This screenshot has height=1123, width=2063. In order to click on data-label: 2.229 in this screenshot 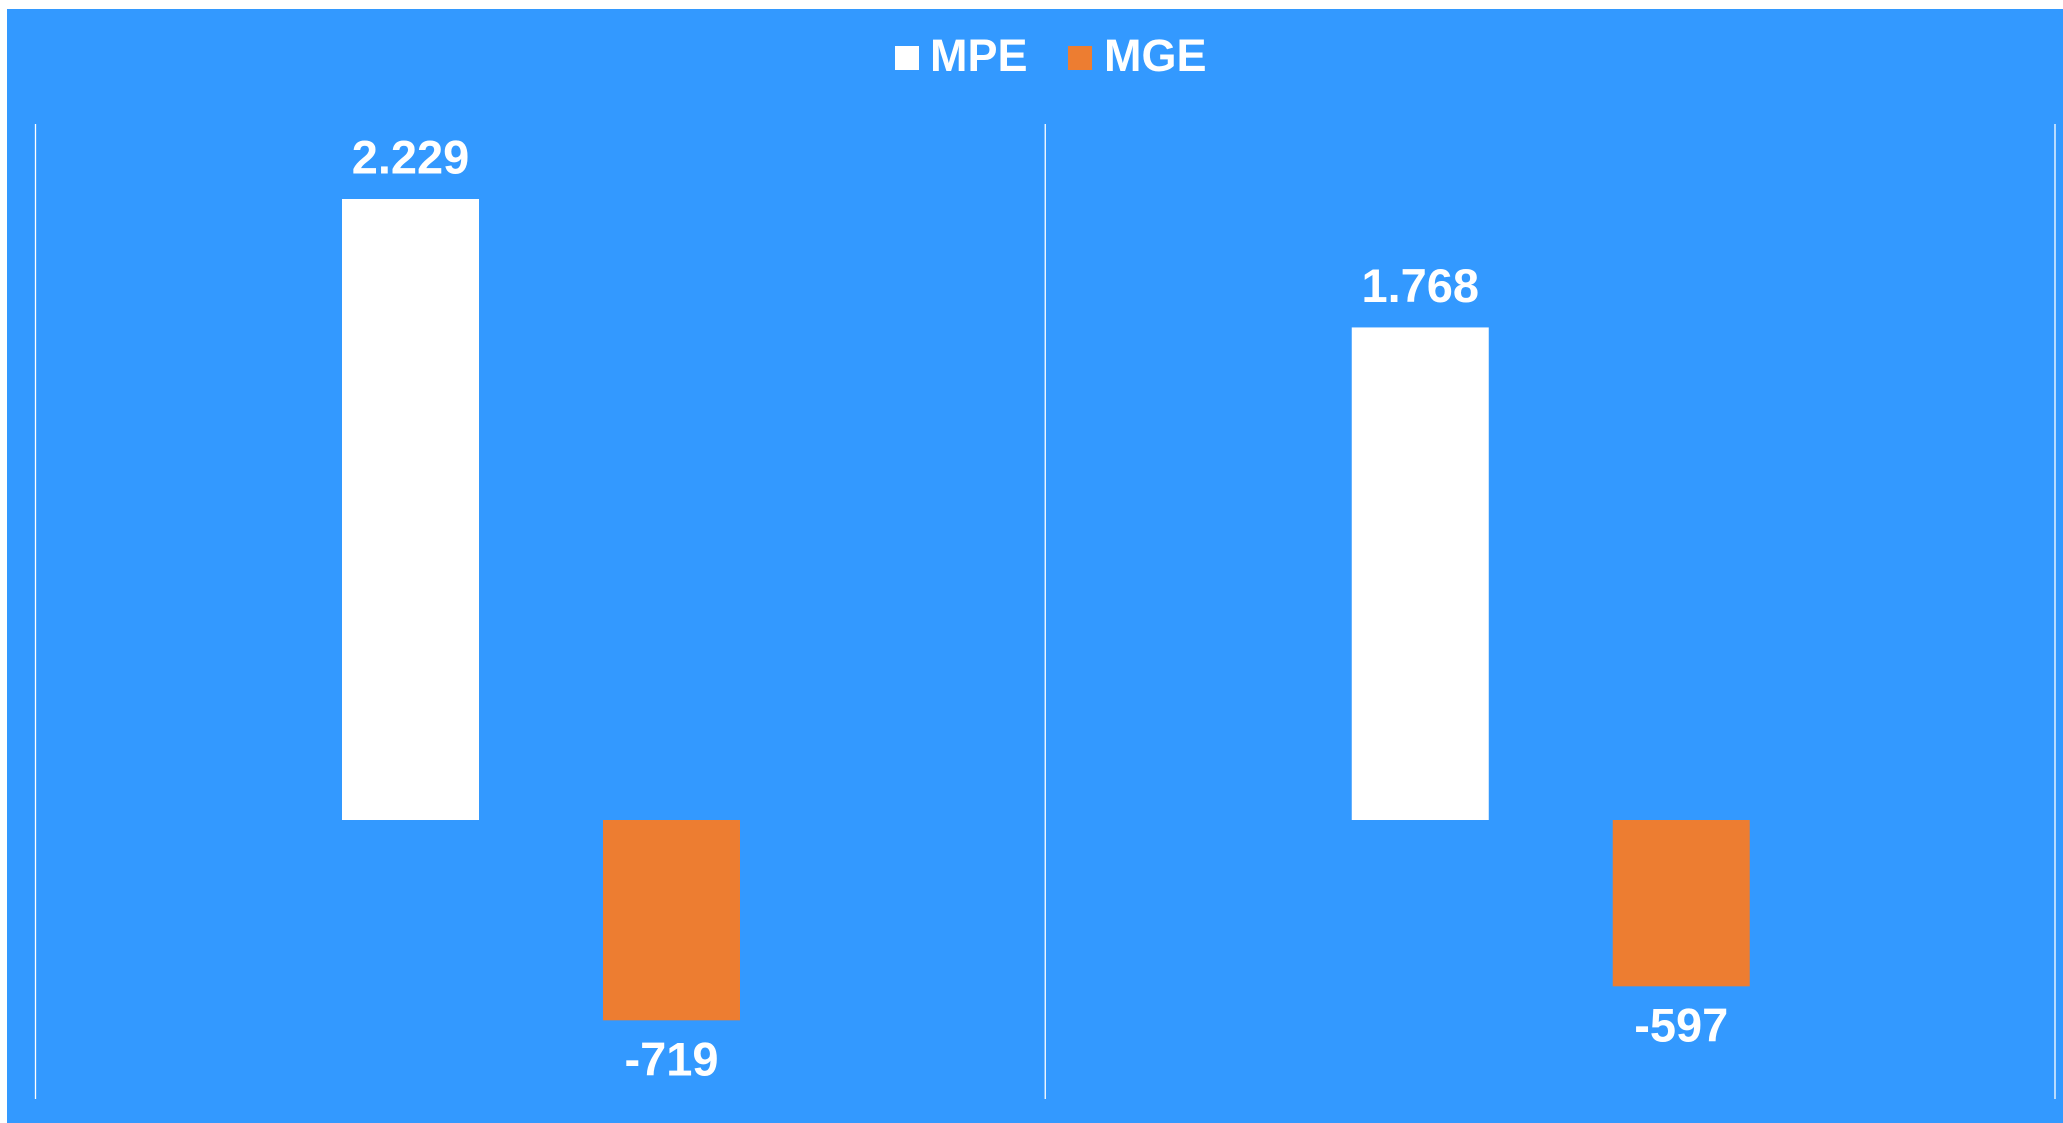, I will do `click(411, 156)`.